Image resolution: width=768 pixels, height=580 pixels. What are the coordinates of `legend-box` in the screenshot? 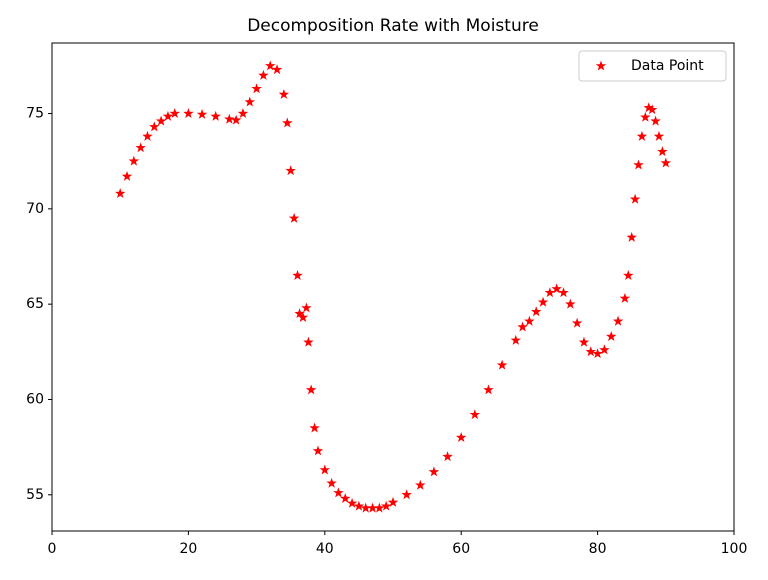 It's located at (652, 66).